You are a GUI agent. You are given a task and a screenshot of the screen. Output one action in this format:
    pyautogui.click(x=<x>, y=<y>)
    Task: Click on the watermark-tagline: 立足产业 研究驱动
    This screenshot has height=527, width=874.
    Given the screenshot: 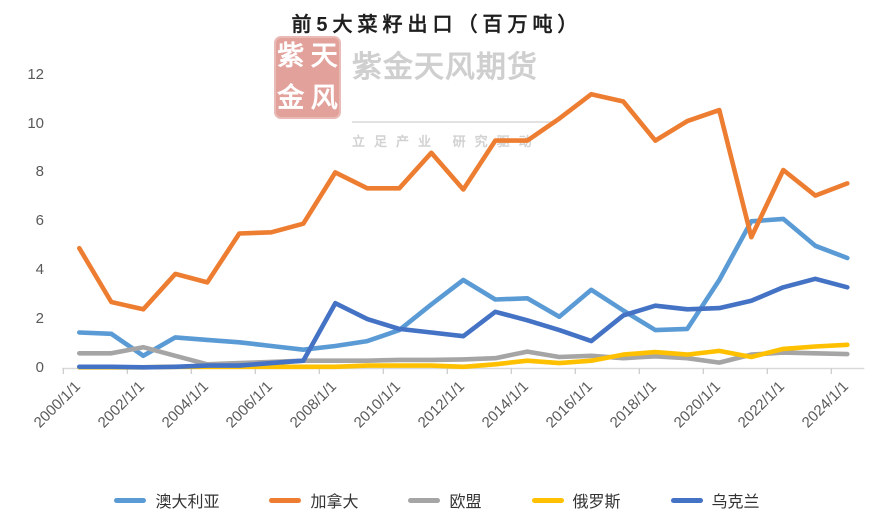 What is the action you would take?
    pyautogui.click(x=446, y=141)
    